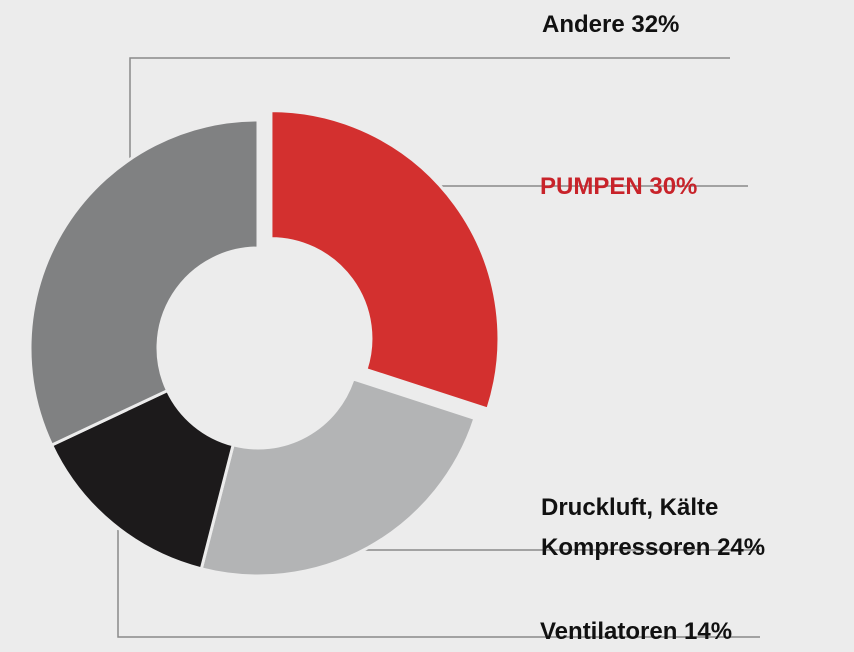 The height and width of the screenshot is (652, 854). What do you see at coordinates (673, 186) in the screenshot?
I see `value-label: 30%` at bounding box center [673, 186].